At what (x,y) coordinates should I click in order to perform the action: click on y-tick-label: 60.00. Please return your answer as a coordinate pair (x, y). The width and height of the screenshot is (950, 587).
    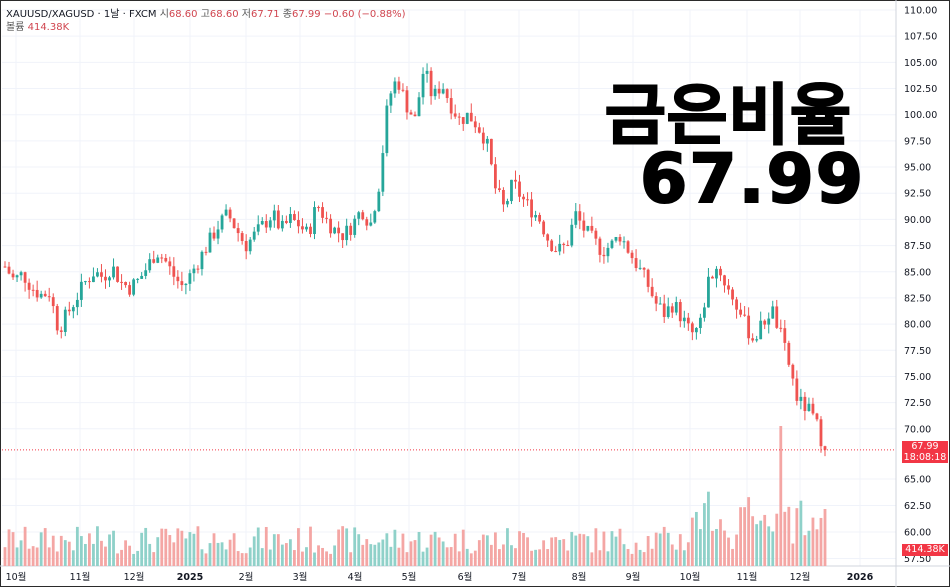
    Looking at the image, I should click on (917, 533).